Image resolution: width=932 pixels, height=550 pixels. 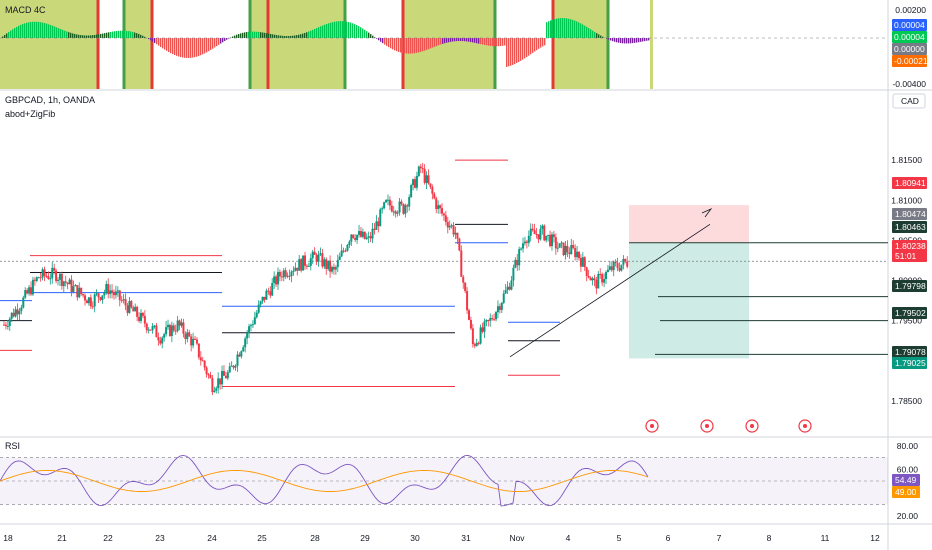 I want to click on symbol-title: GBPCAD, 1h, OANDA, so click(x=50, y=100).